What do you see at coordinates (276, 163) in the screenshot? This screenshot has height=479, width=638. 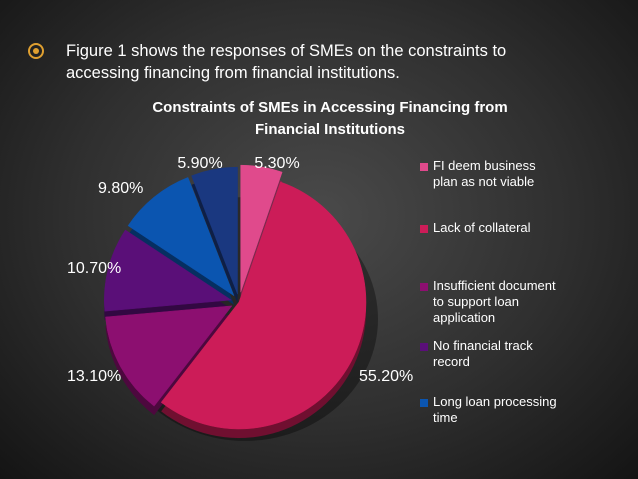 I see `pie-value-label-0: 5.30%` at bounding box center [276, 163].